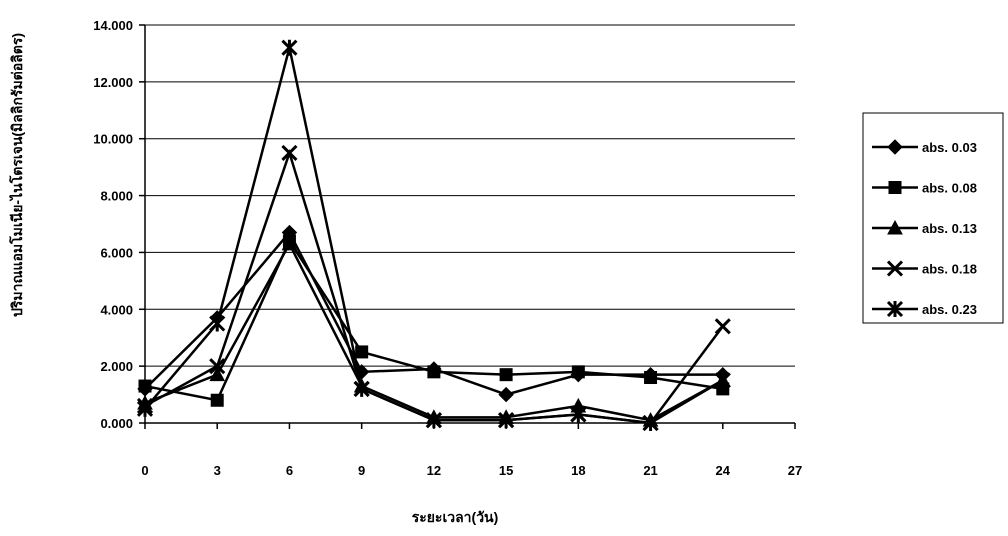 This screenshot has height=536, width=1008. What do you see at coordinates (361, 470) in the screenshot?
I see `x-tick-label: 9` at bounding box center [361, 470].